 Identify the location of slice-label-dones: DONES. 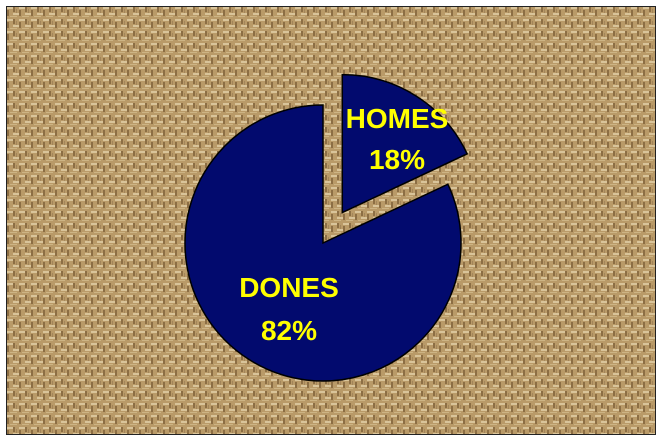
(289, 287).